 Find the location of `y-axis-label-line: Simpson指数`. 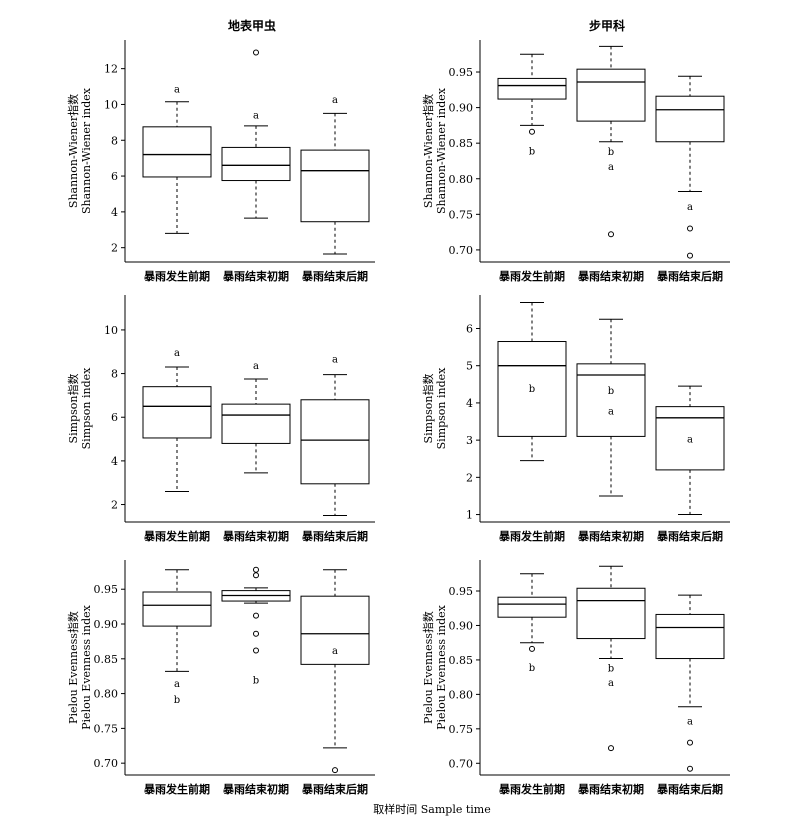

y-axis-label-line: Simpson指数 is located at coordinates (73, 409).